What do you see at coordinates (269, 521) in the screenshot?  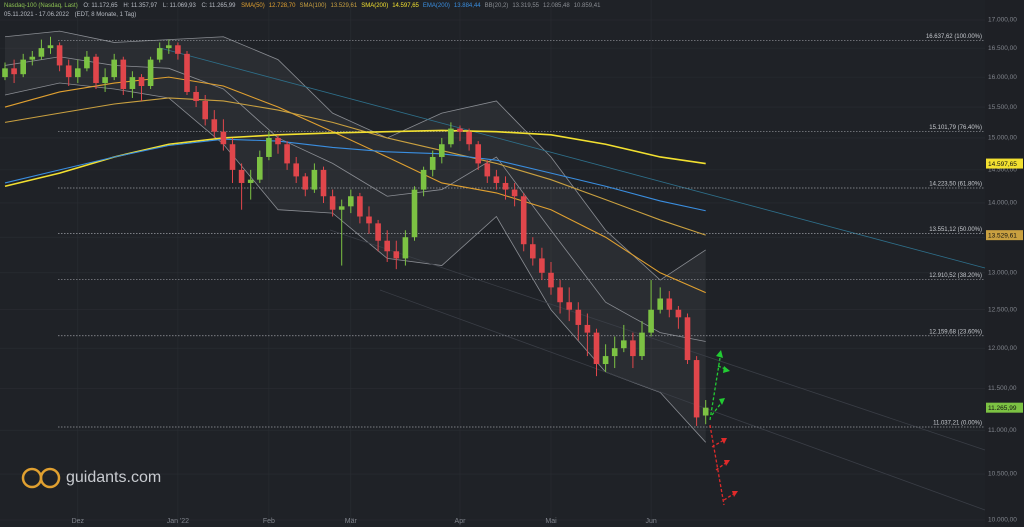 I see `x-tick-label: Feb` at bounding box center [269, 521].